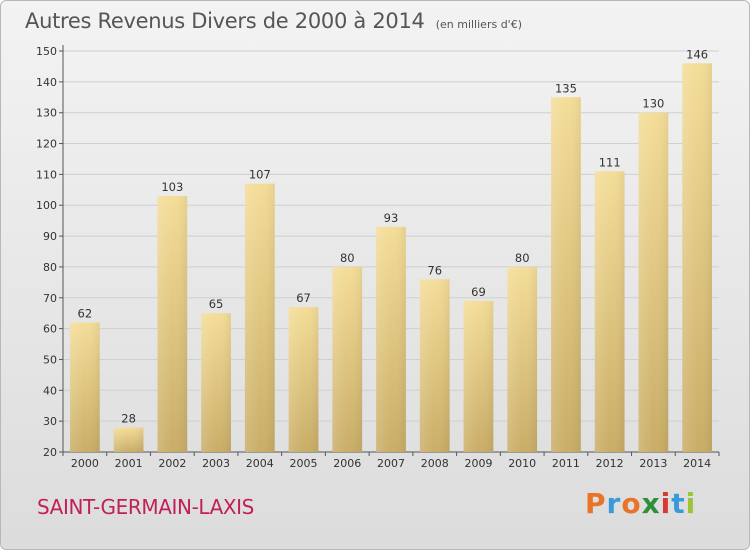  What do you see at coordinates (216, 304) in the screenshot?
I see `data-label: 65` at bounding box center [216, 304].